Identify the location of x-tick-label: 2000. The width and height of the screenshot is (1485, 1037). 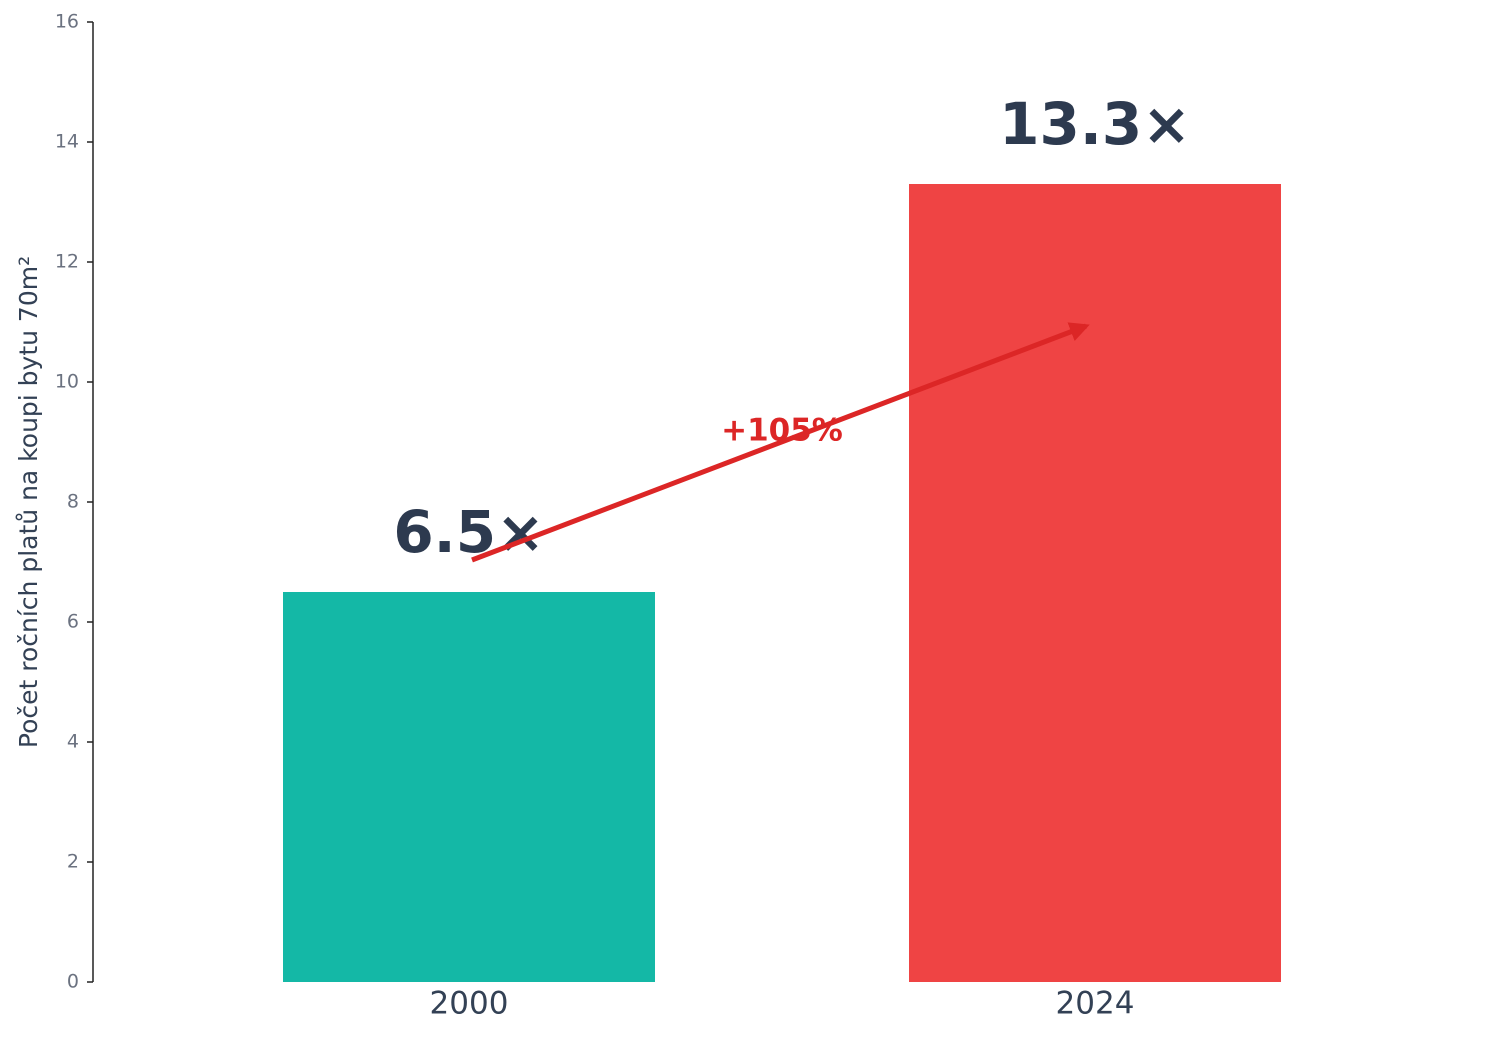
(469, 1004).